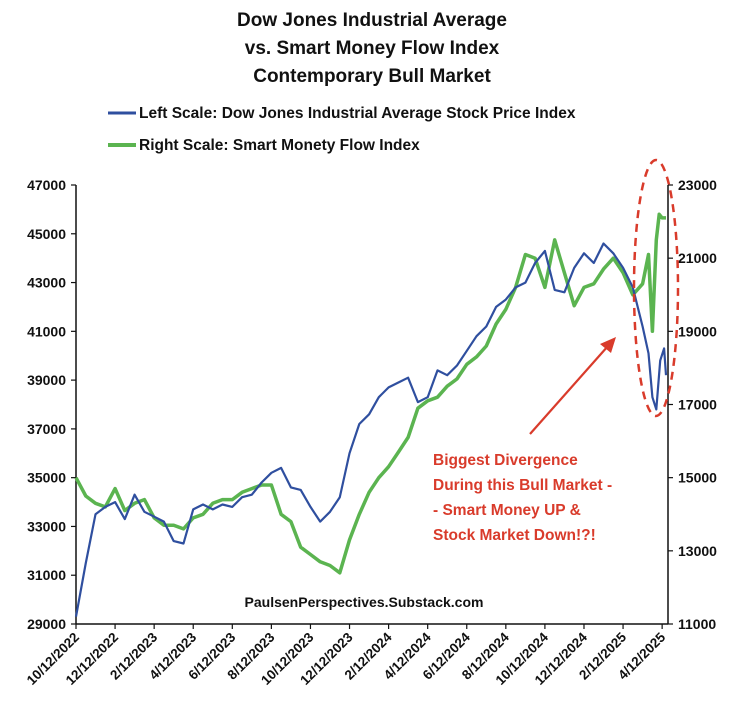  Describe the element at coordinates (372, 76) in the screenshot. I see `title-line-3: Contemporary Bull Market` at that location.